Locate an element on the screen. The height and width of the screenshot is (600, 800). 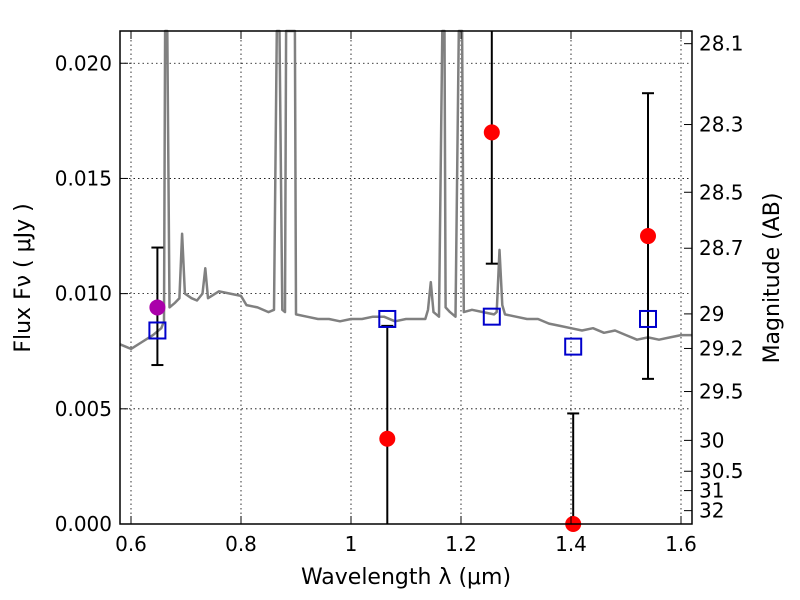
y-tick-label: 0.010 is located at coordinates (83, 294).